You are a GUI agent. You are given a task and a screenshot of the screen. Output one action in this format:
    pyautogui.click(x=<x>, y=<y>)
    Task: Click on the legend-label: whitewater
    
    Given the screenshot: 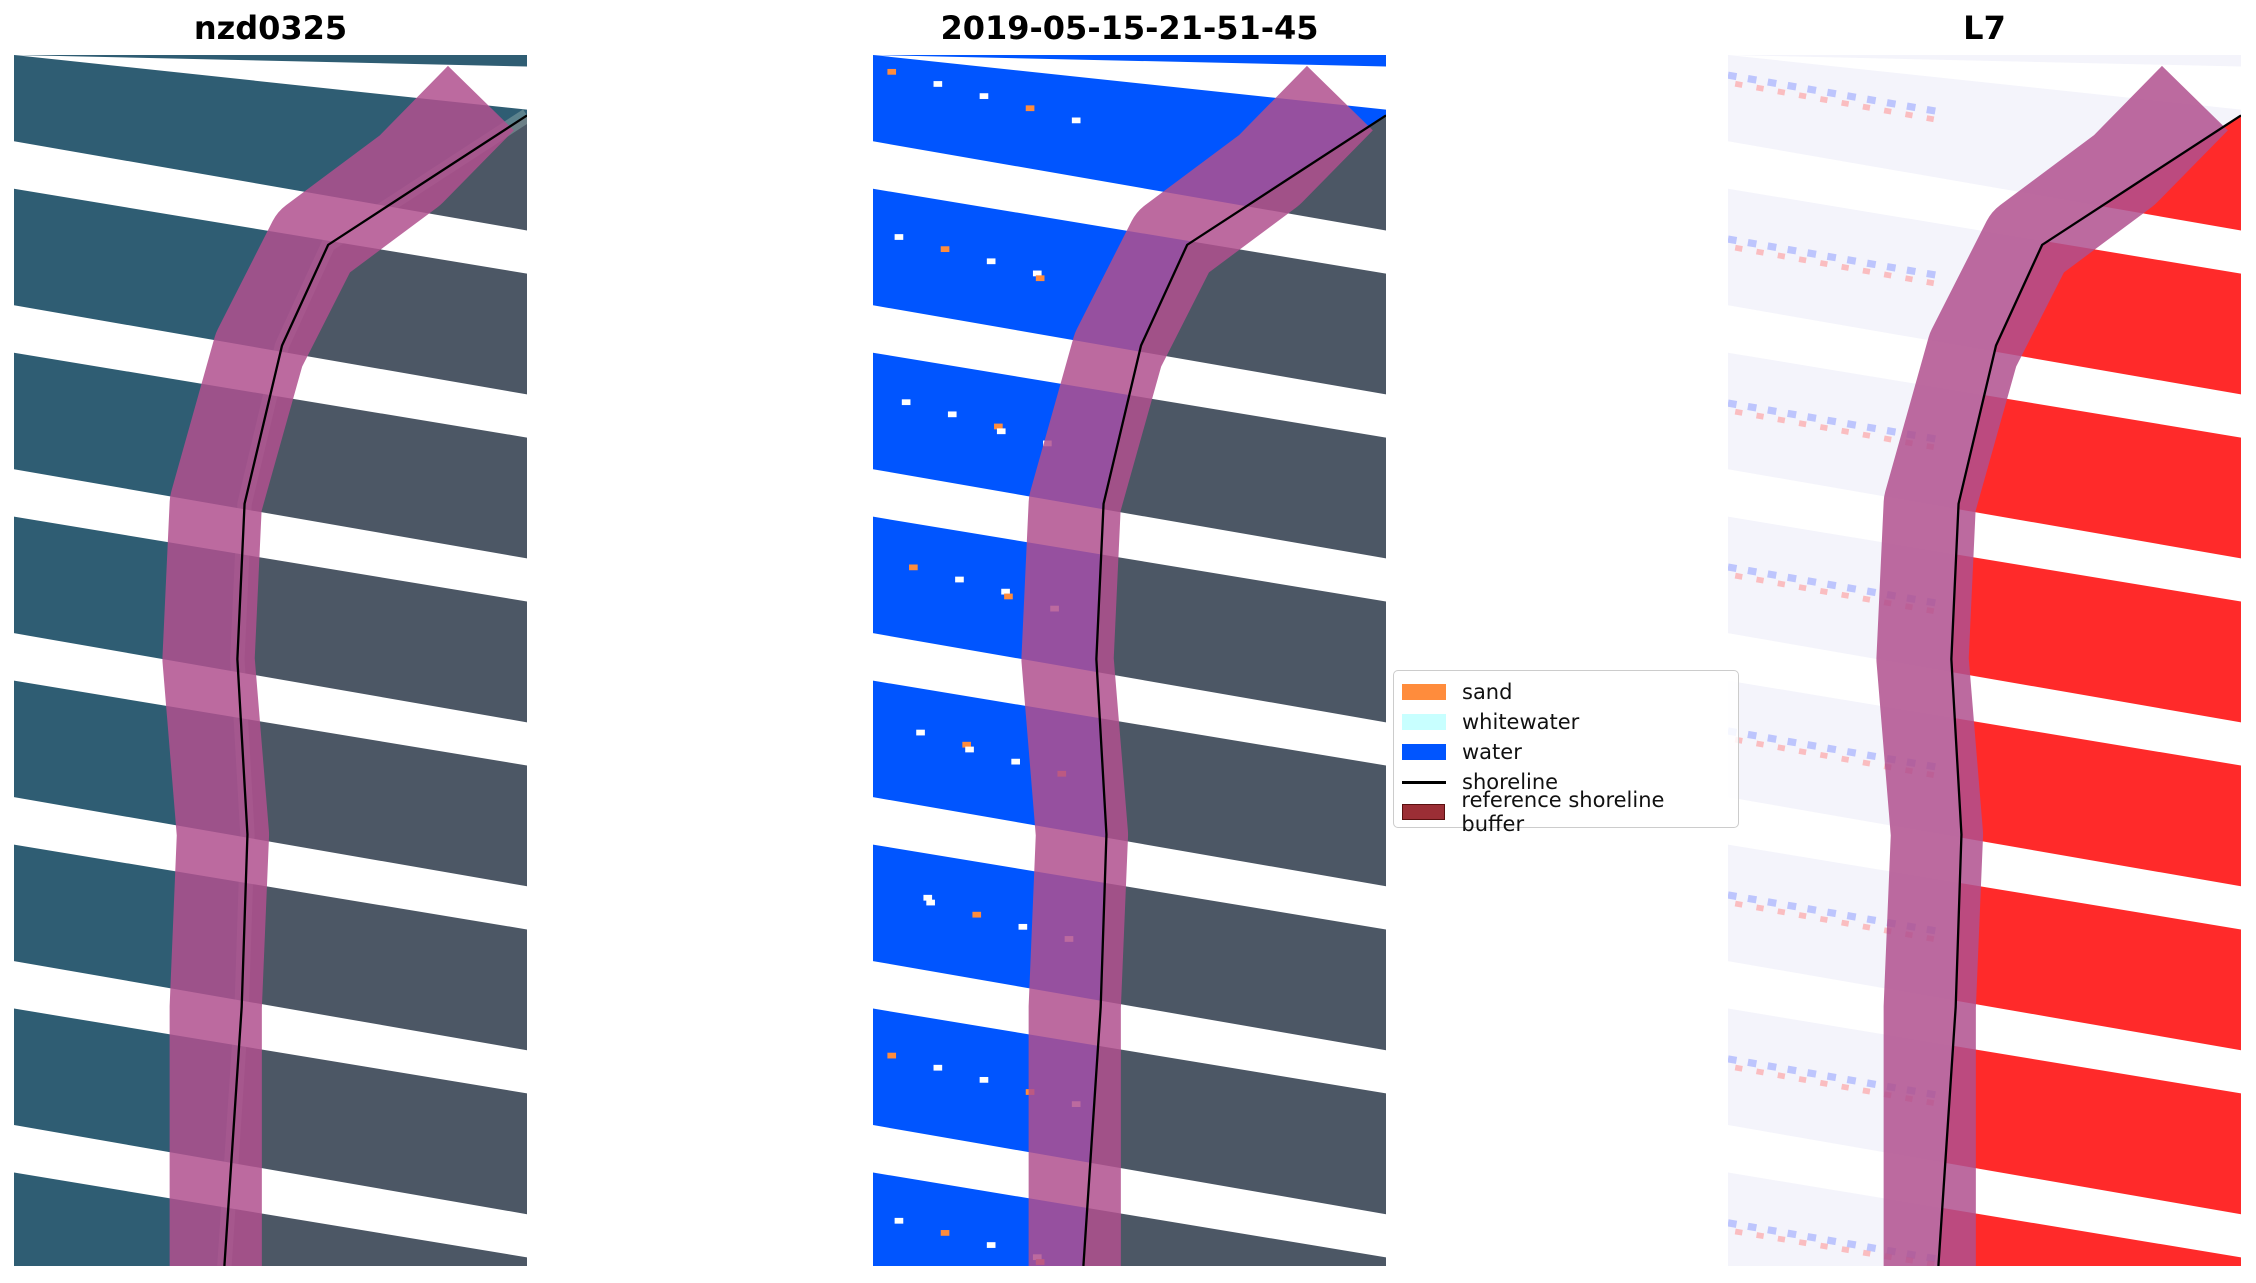 What is the action you would take?
    pyautogui.click(x=1521, y=722)
    